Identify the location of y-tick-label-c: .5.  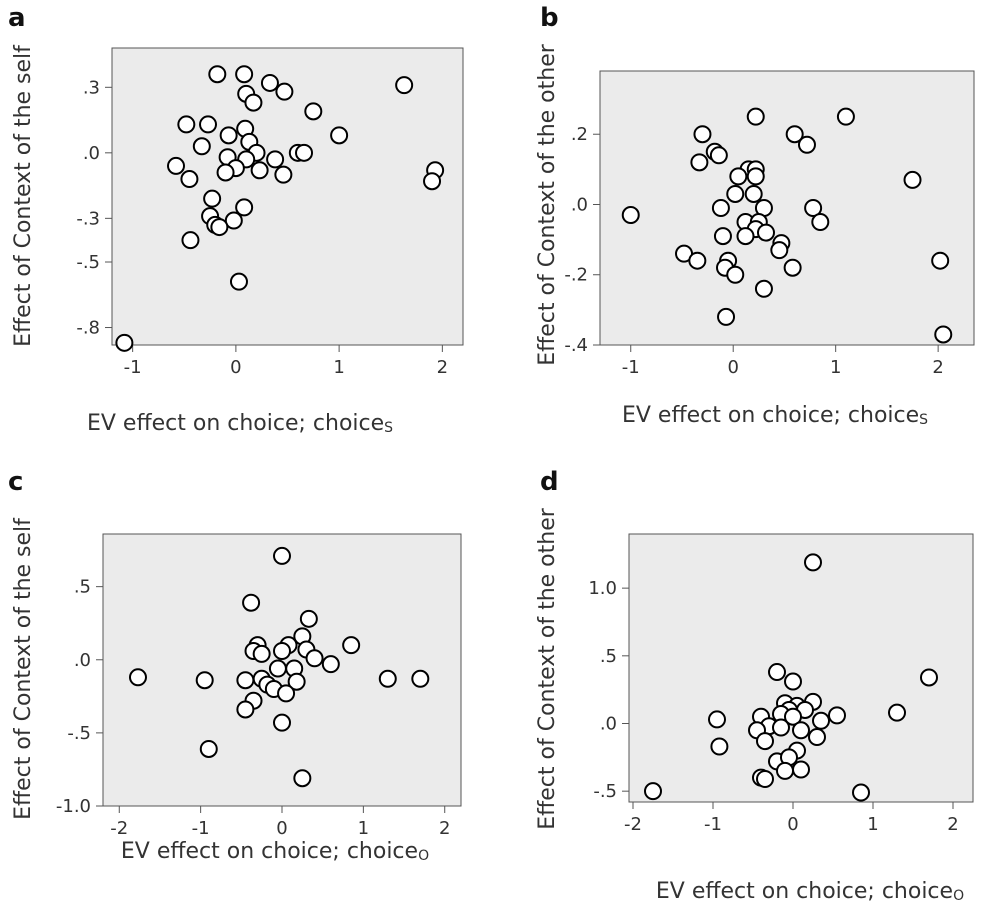
(82, 587).